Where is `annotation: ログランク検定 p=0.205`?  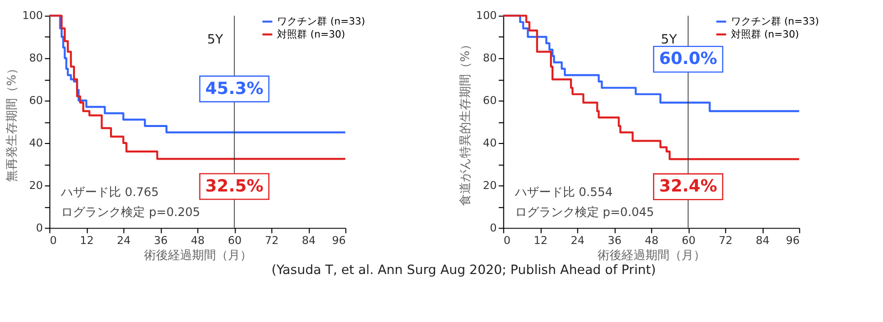
annotation: ログランク検定 p=0.205 is located at coordinates (130, 211).